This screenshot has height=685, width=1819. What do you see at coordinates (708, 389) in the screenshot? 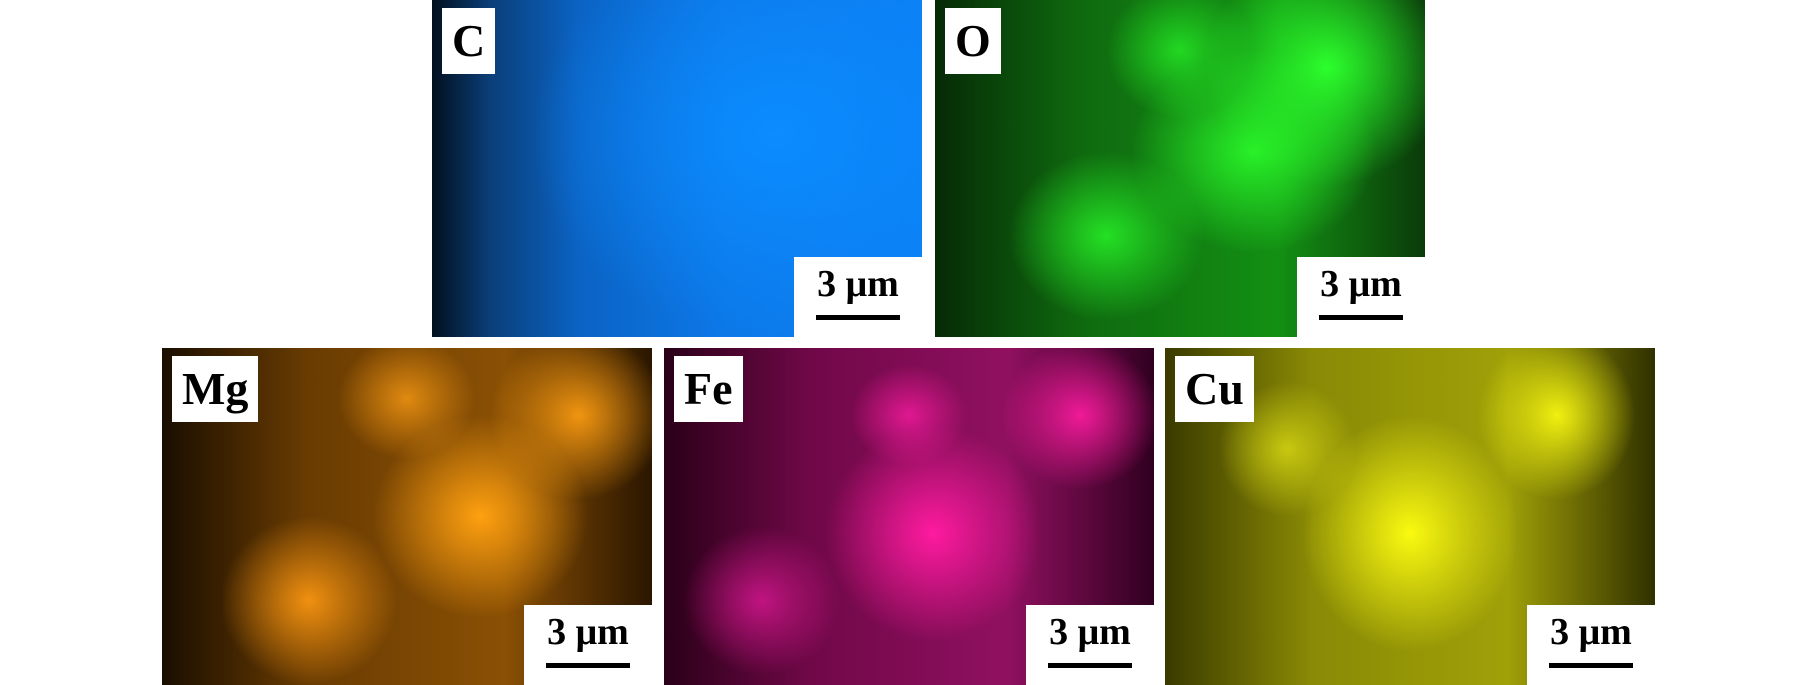
I see `element-label: Fe` at bounding box center [708, 389].